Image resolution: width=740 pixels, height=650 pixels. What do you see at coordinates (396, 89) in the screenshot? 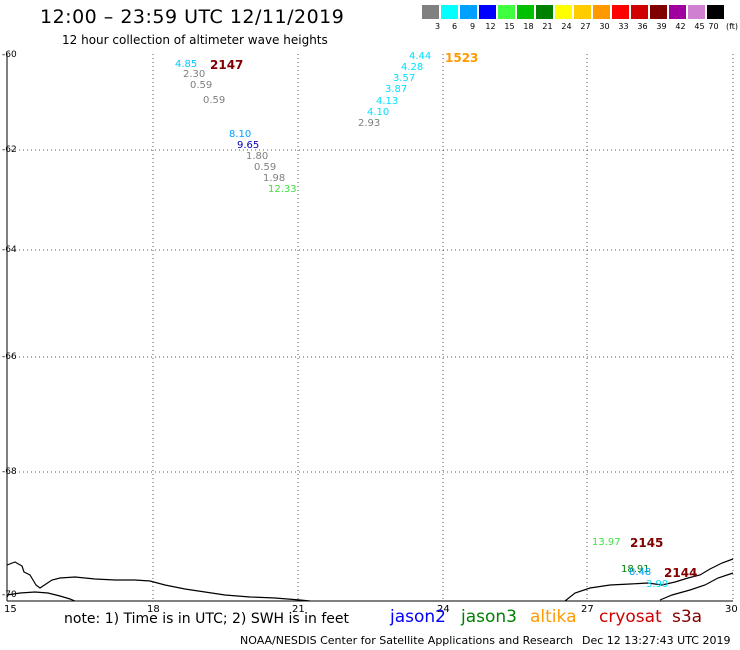
I see `wave-reading: 3.87` at bounding box center [396, 89].